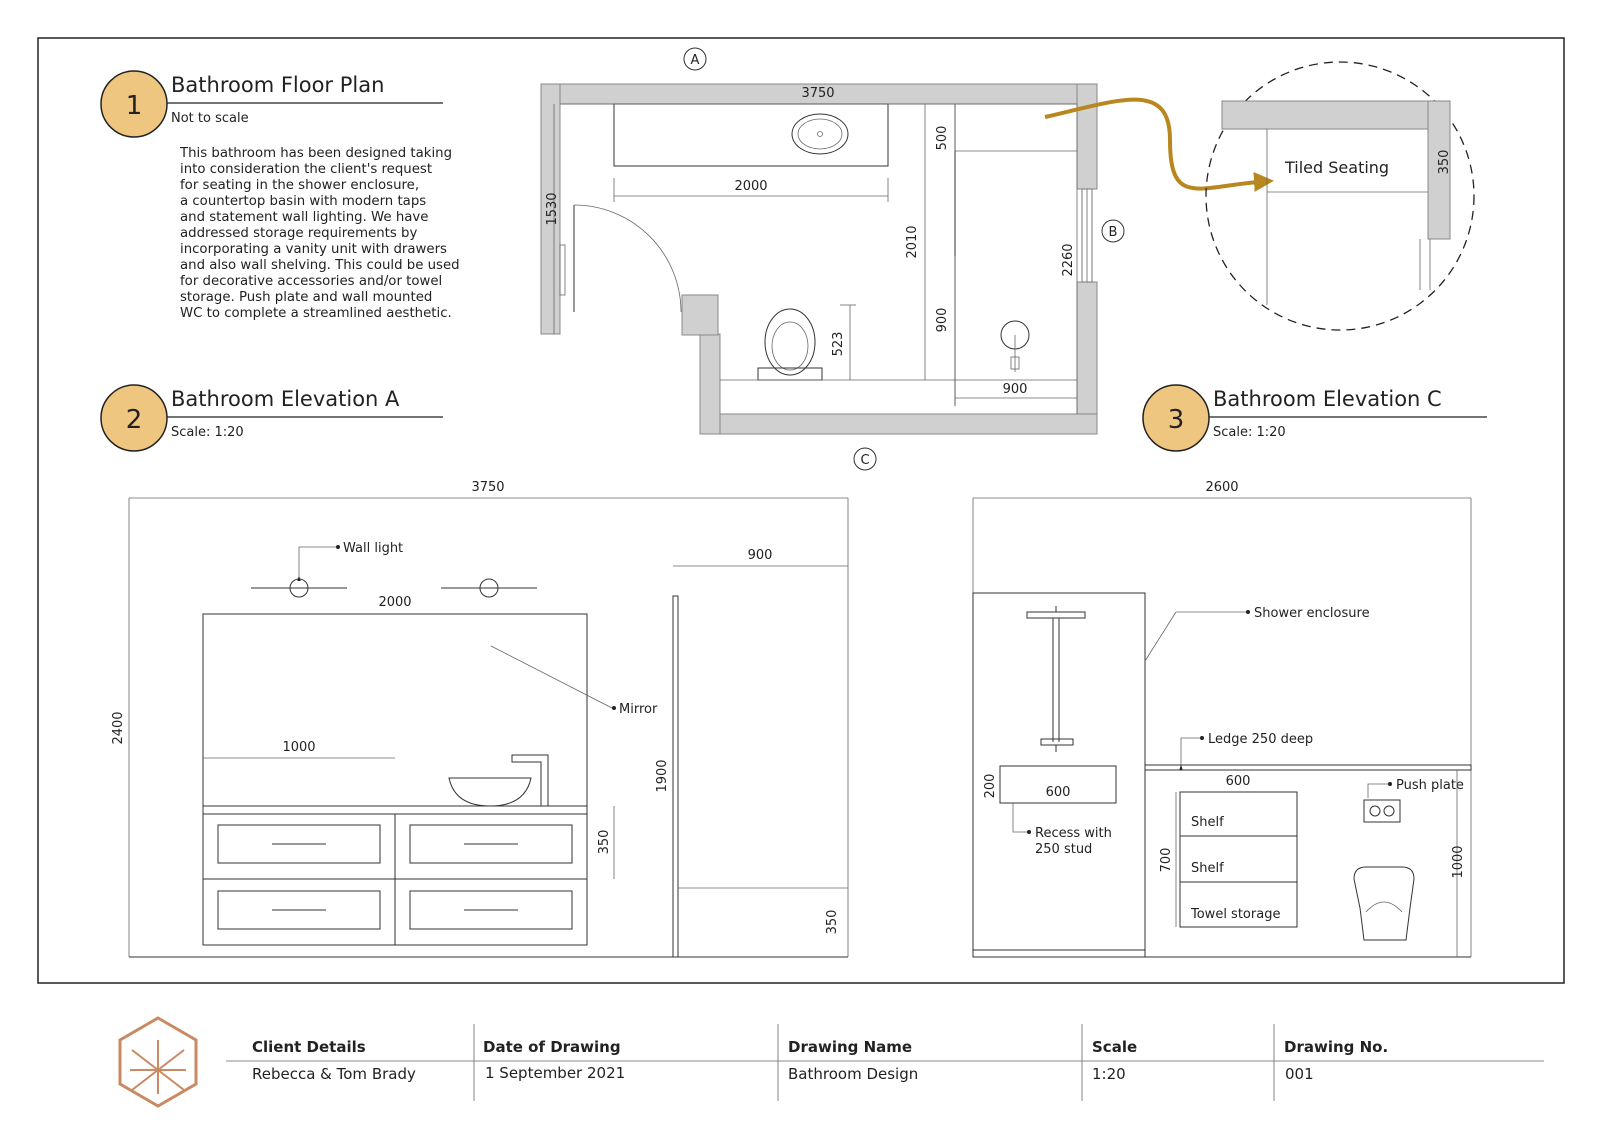 The image size is (1600, 1131). I want to click on detail-wall-right, so click(1439, 170).